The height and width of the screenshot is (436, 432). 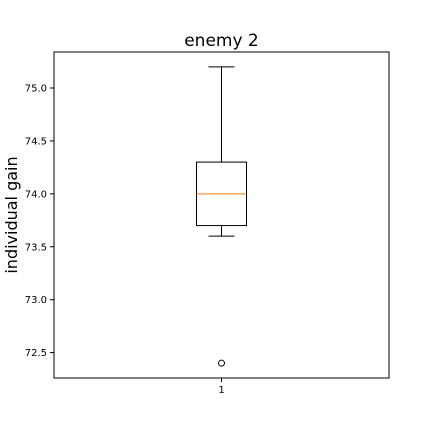 What do you see at coordinates (36, 247) in the screenshot?
I see `y-tick-label: 73.5` at bounding box center [36, 247].